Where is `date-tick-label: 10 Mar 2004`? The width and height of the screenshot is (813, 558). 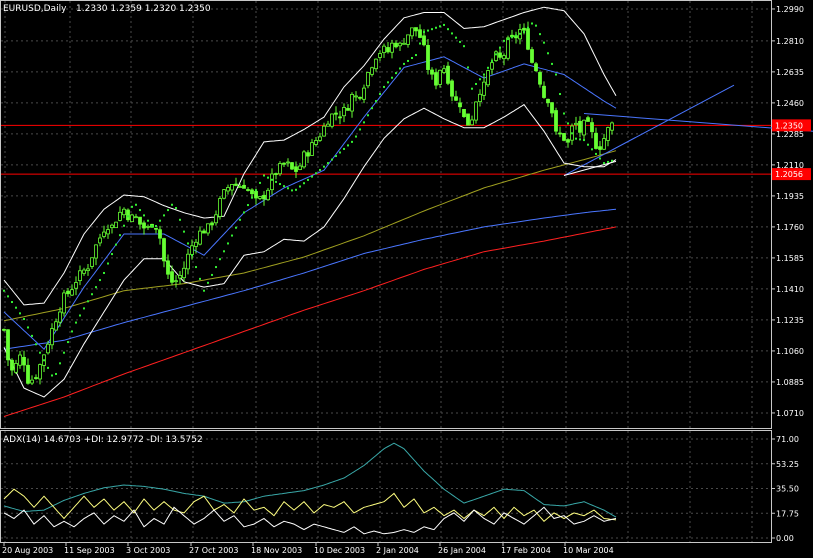
date-tick-label: 10 Mar 2004 is located at coordinates (588, 550).